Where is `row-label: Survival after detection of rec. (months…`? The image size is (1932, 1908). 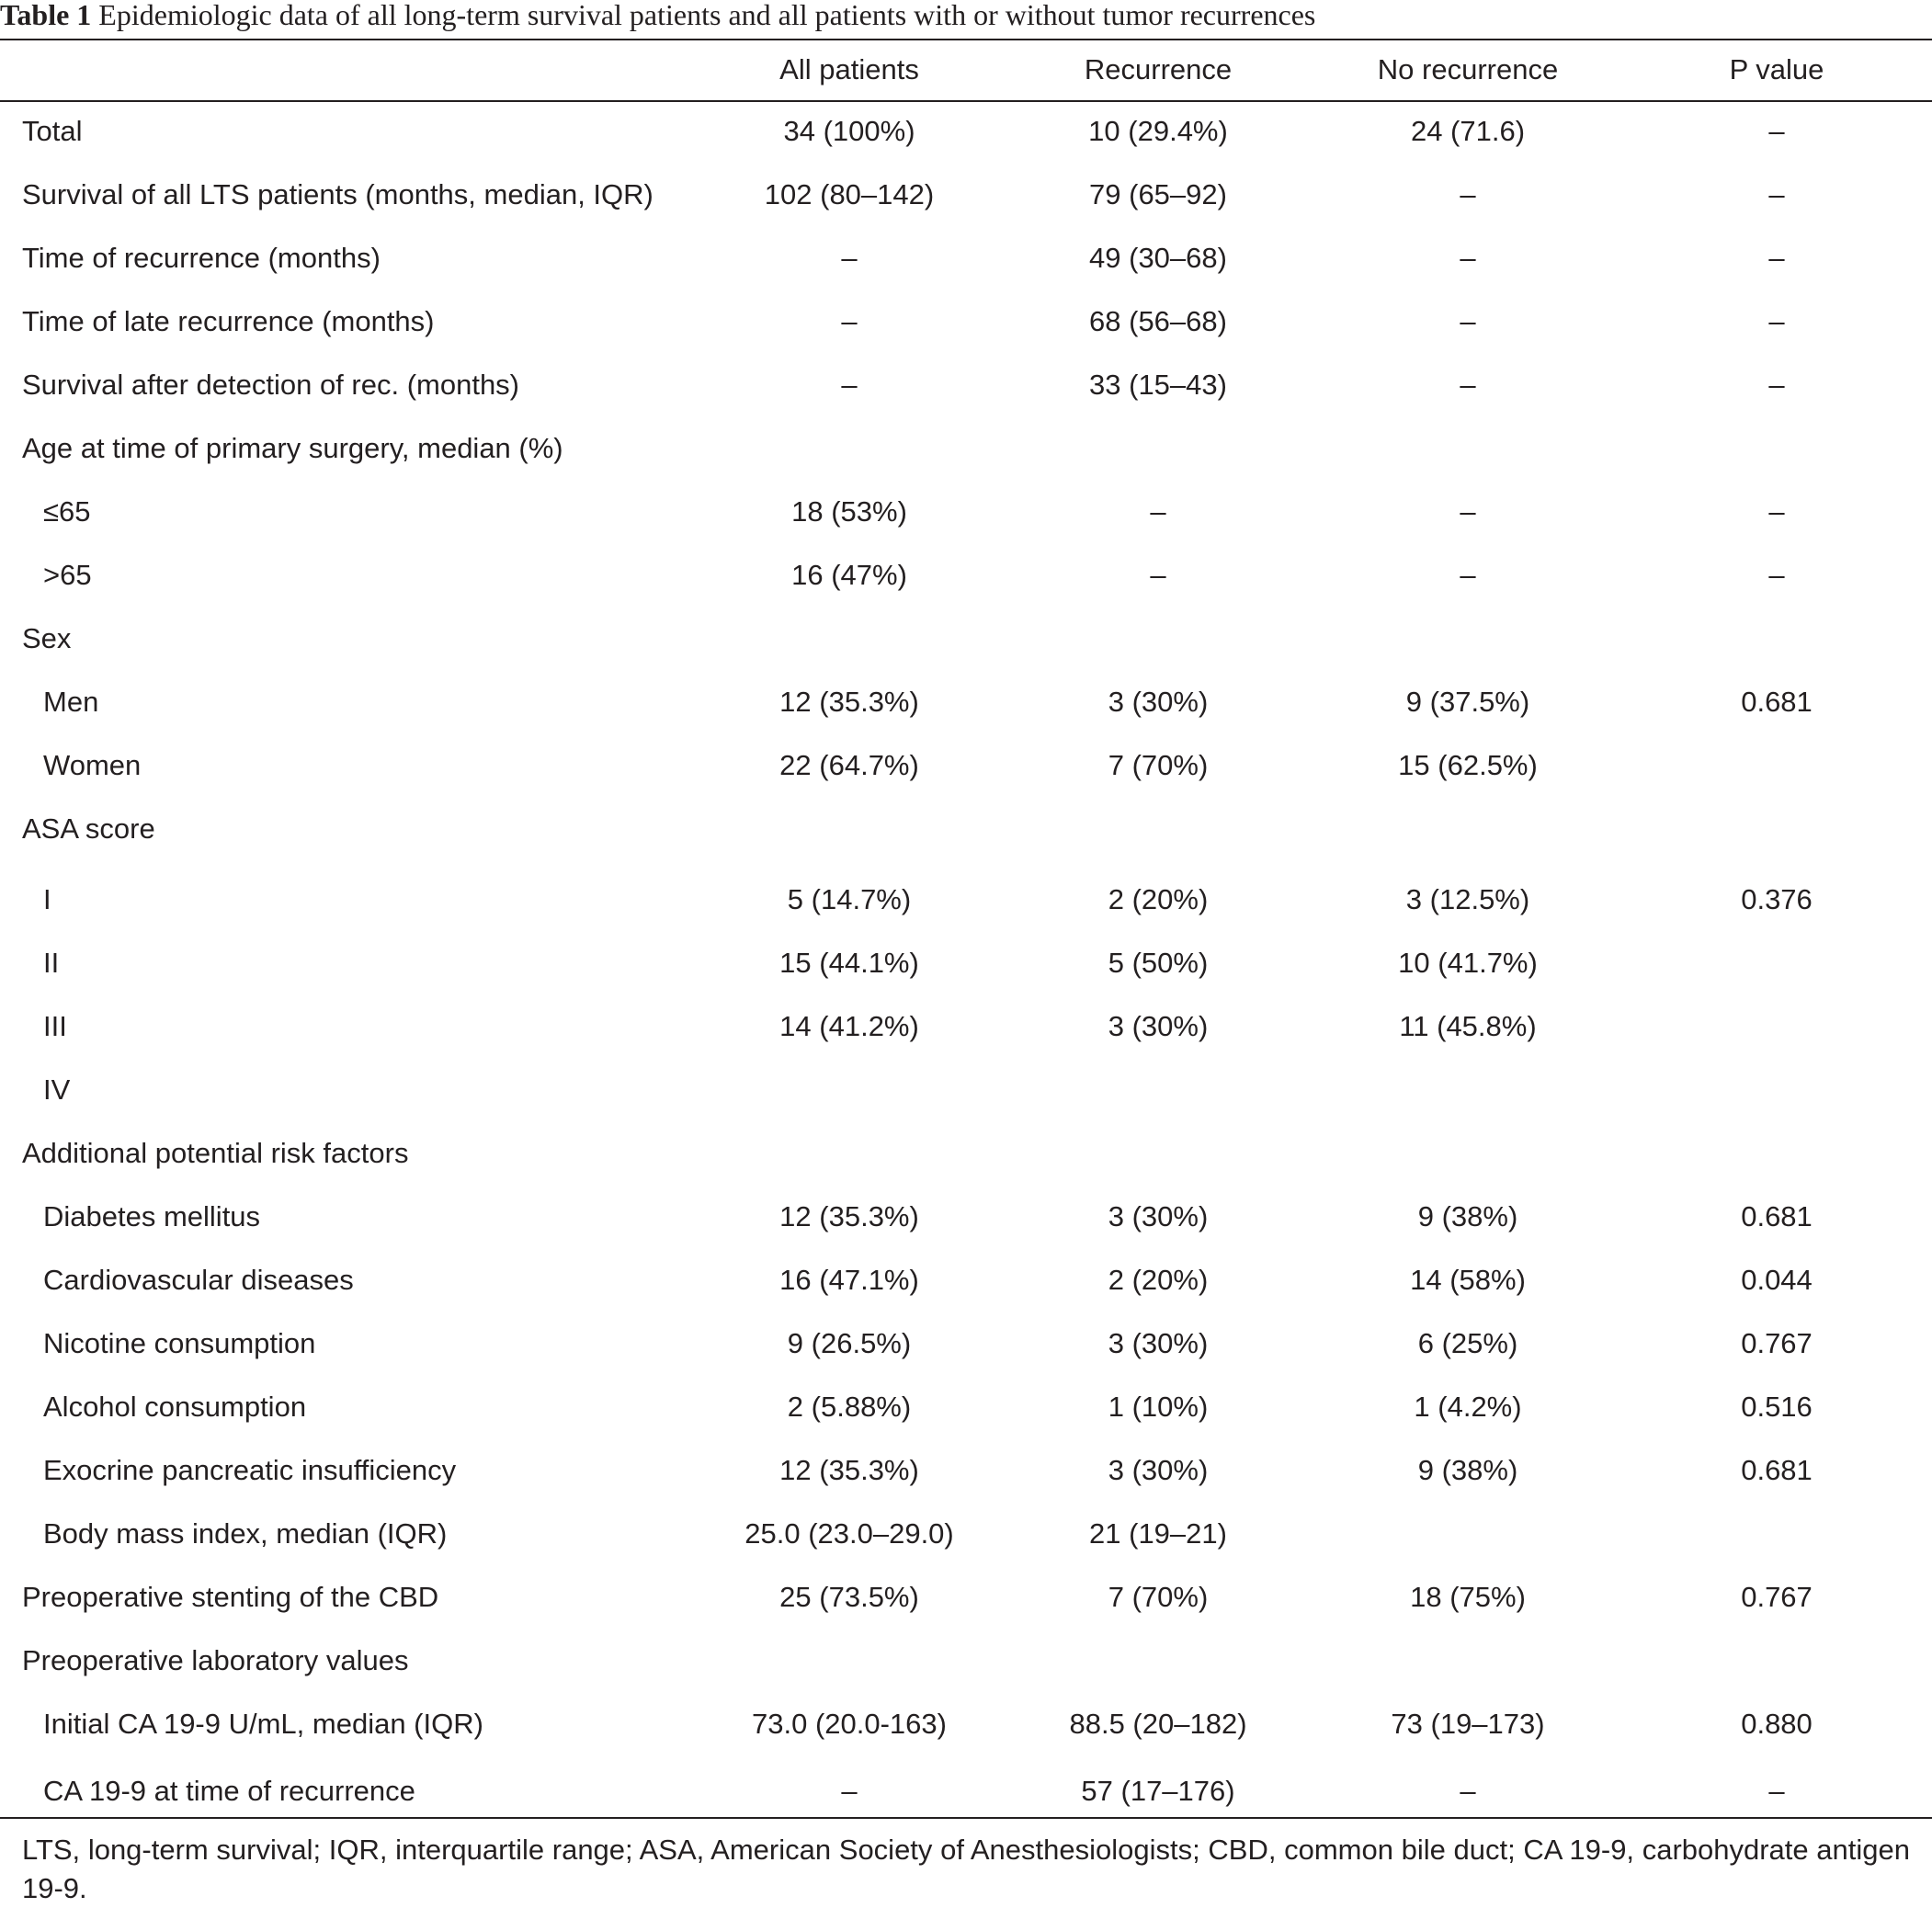
row-label: Survival after detection of rec. (months… is located at coordinates (271, 385).